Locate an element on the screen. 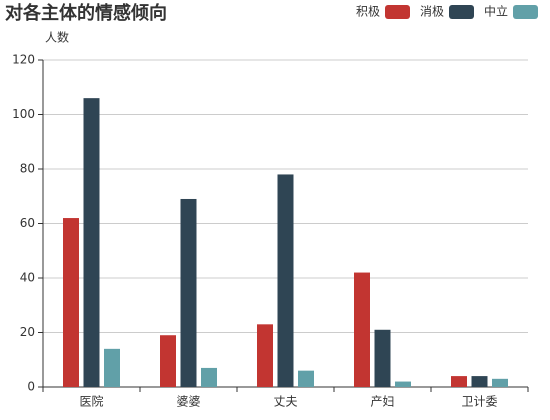 The width and height of the screenshot is (550, 420). x-tick-label: 产妇 is located at coordinates (382, 402).